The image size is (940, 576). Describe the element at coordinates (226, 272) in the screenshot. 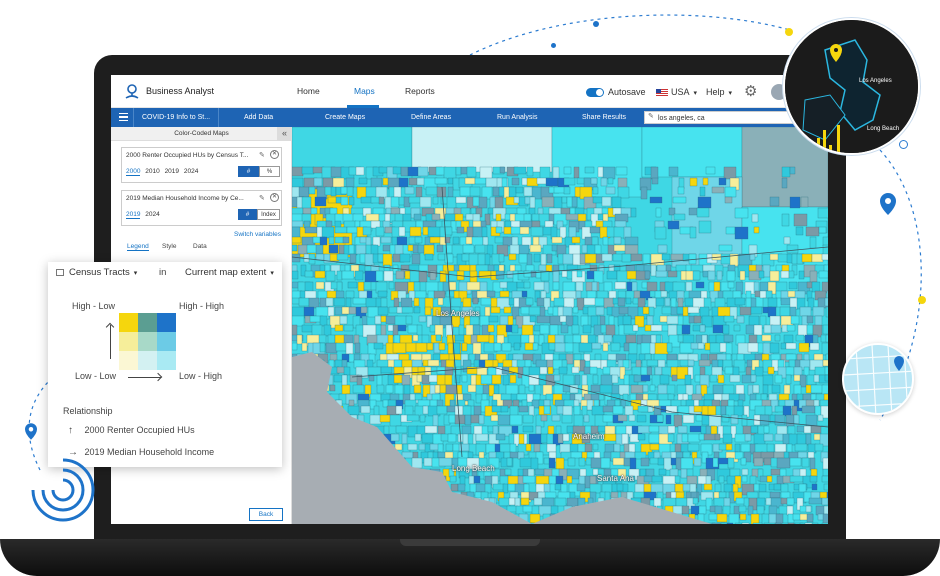

I see `extent-label: Current map extent` at that location.